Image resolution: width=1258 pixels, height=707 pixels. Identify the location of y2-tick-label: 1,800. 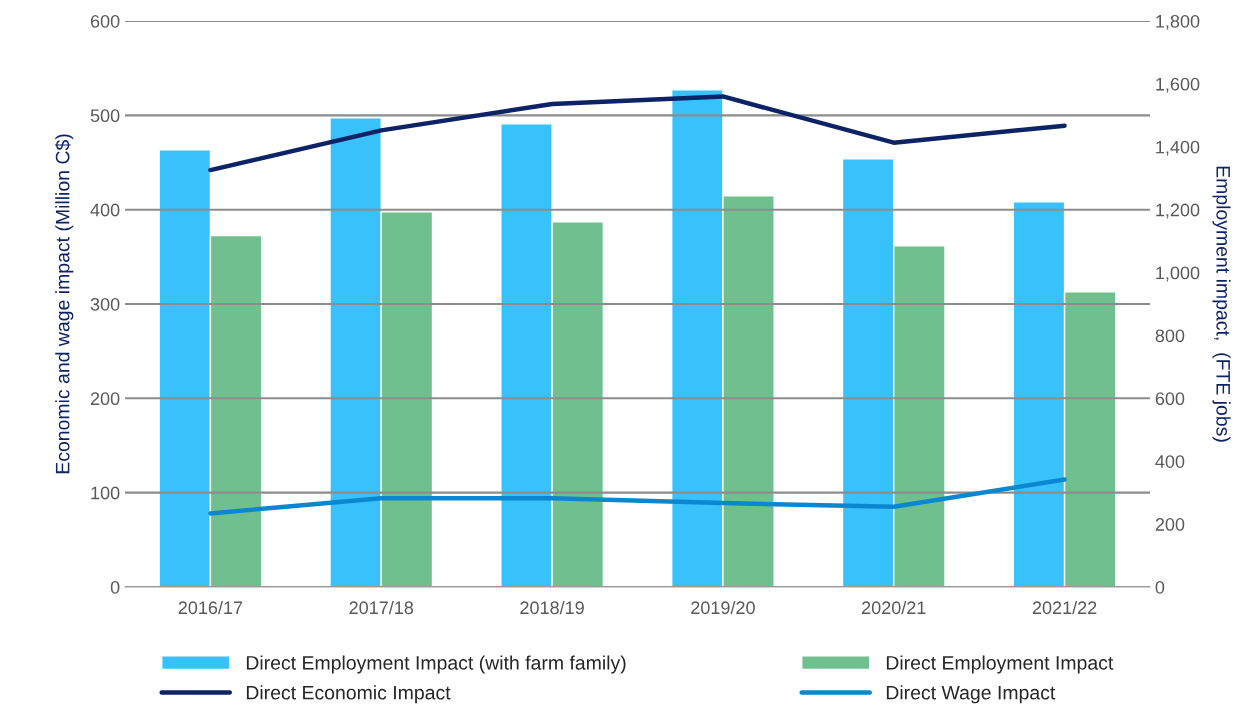
(1178, 22).